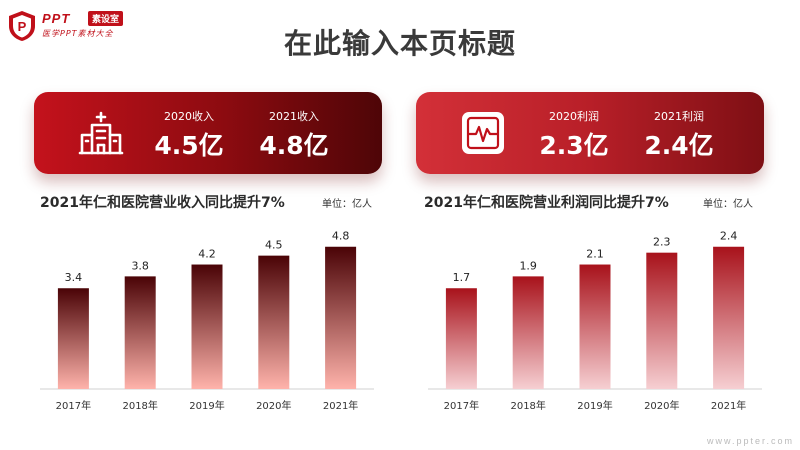 Image resolution: width=800 pixels, height=450 pixels. I want to click on heartbeat-monitor-icon, so click(483, 133).